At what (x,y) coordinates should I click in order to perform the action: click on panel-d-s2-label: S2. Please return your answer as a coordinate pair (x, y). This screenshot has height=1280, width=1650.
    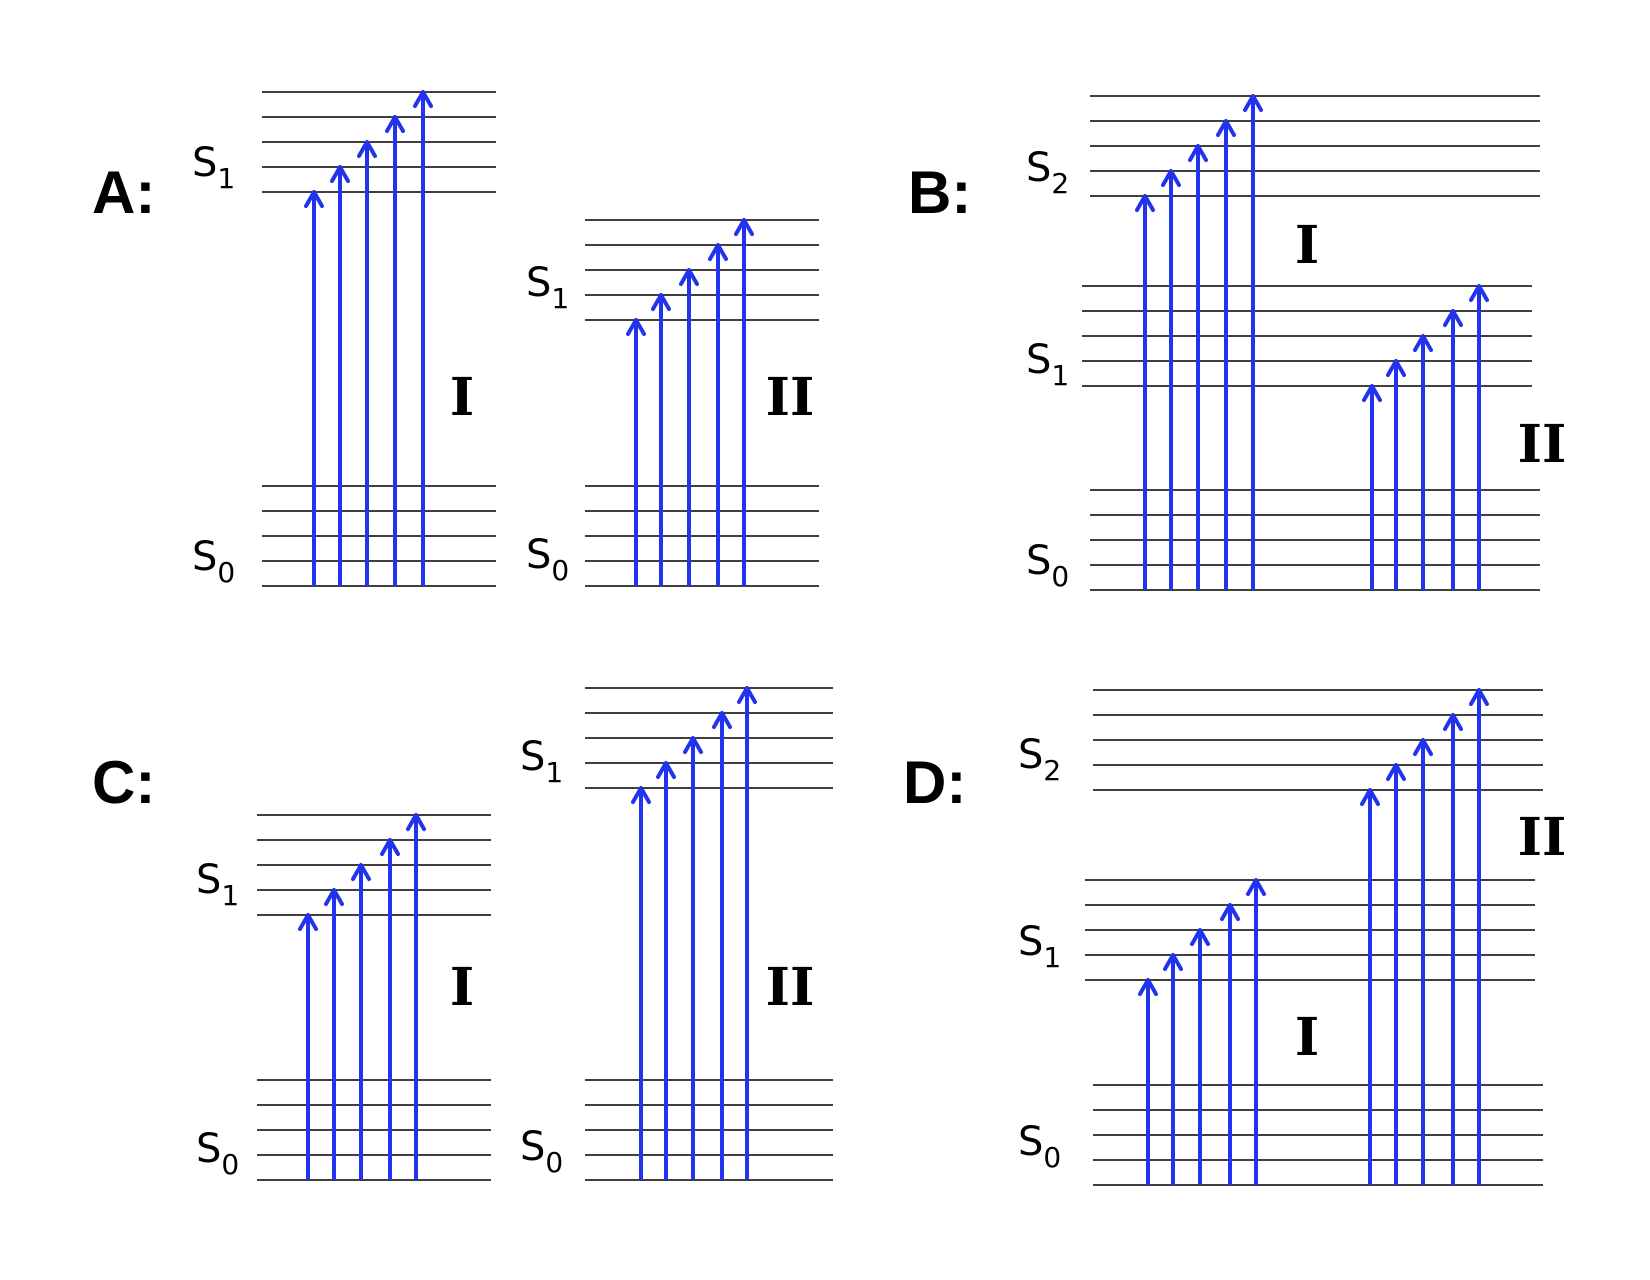
    Looking at the image, I should click on (1039, 759).